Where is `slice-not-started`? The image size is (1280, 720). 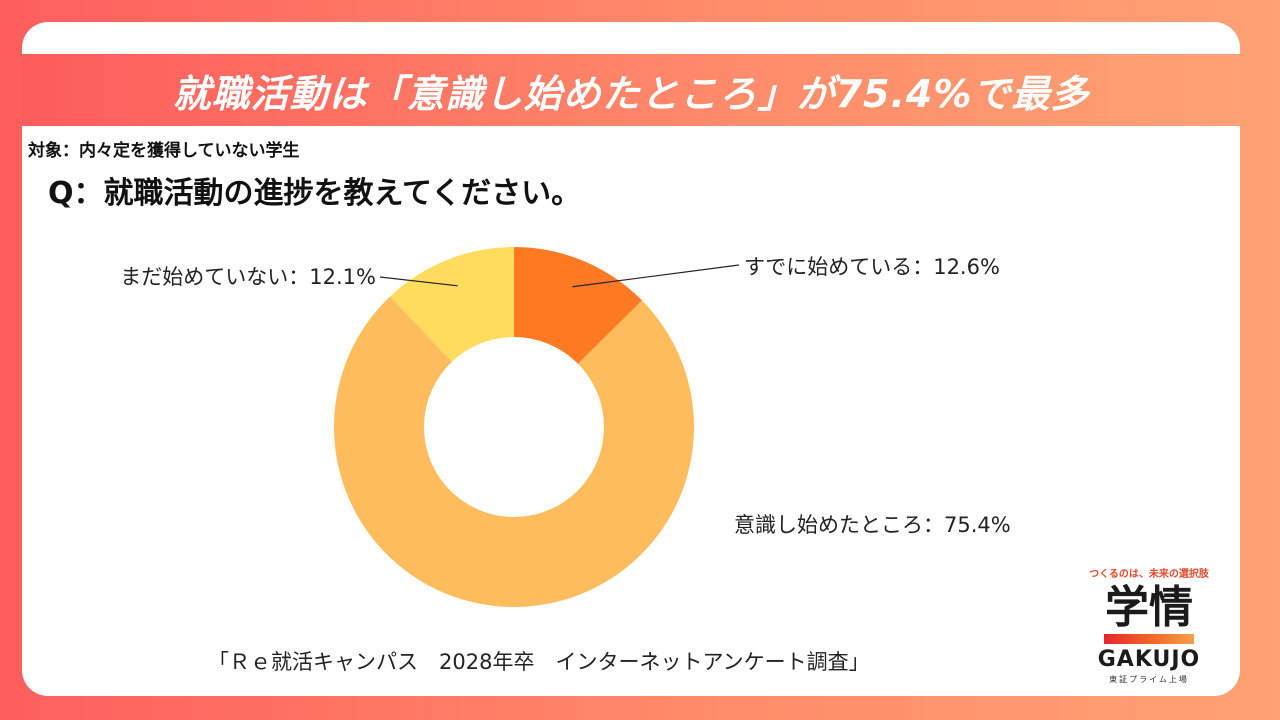
slice-not-started is located at coordinates (452, 304).